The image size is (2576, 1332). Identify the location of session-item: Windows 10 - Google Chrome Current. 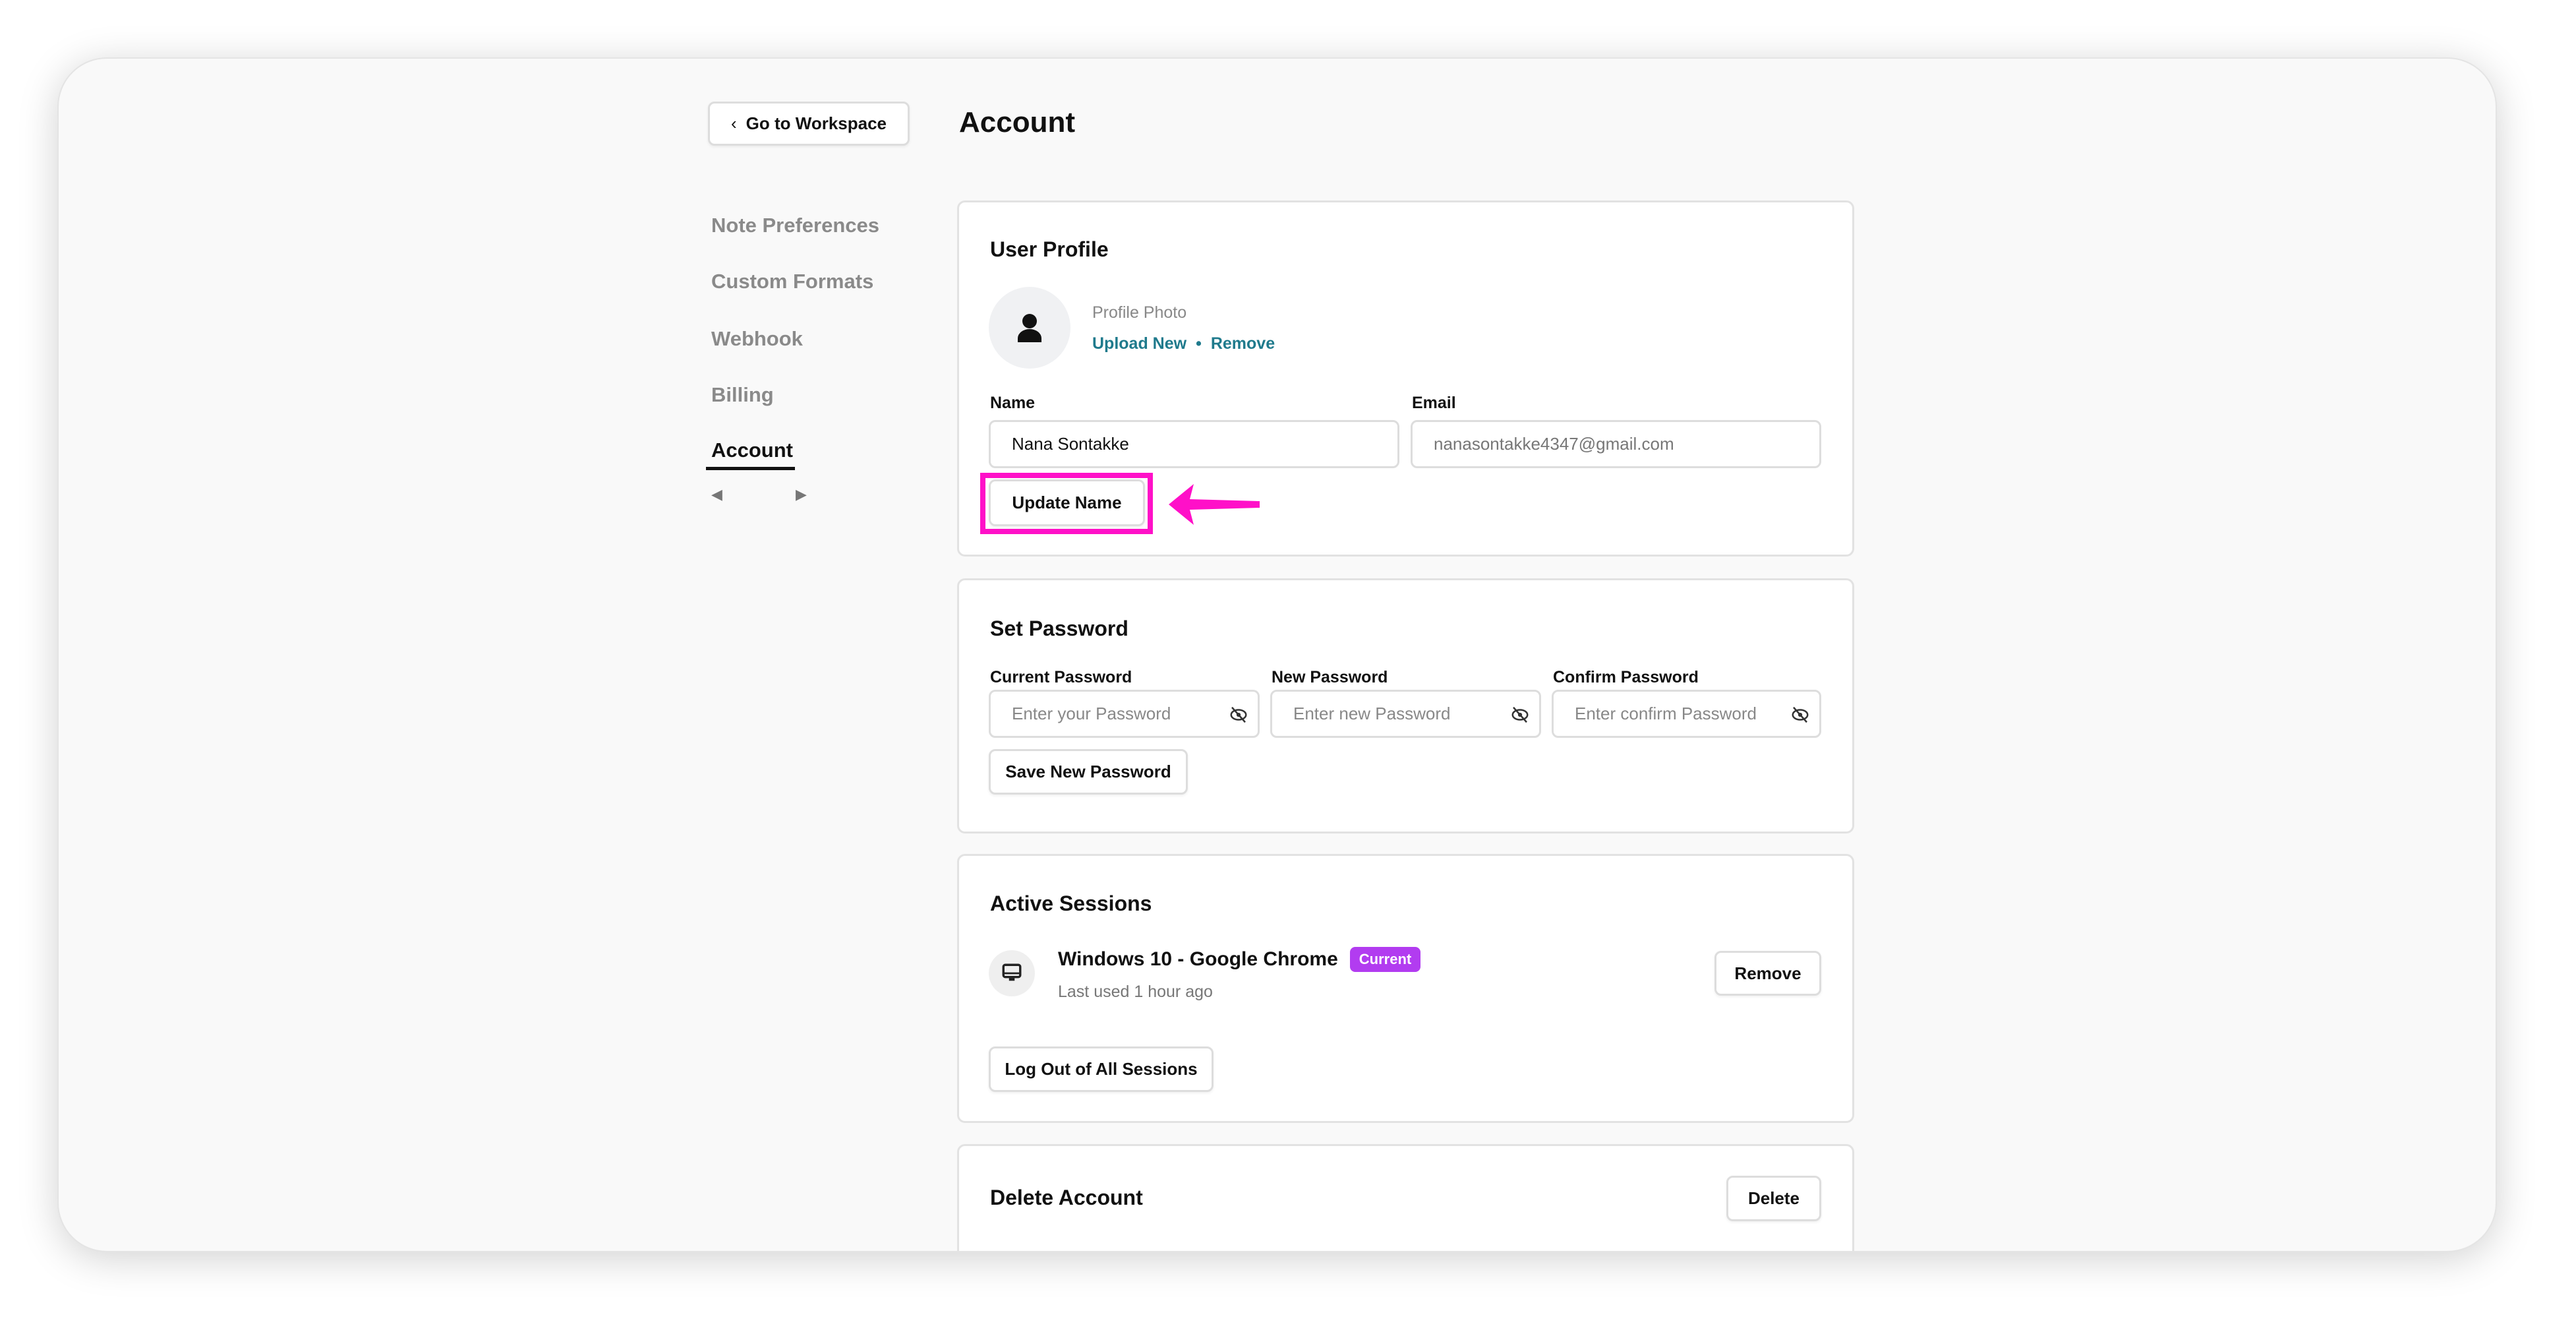
(1240, 959).